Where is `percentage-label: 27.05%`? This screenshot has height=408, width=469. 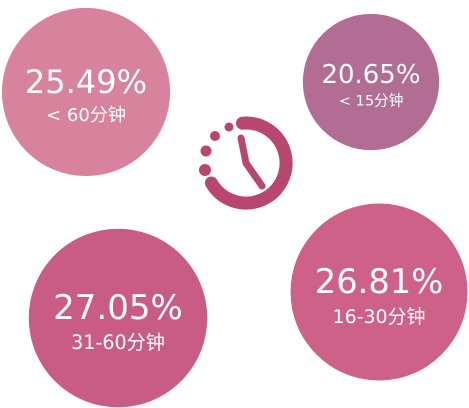 percentage-label: 27.05% is located at coordinates (118, 308).